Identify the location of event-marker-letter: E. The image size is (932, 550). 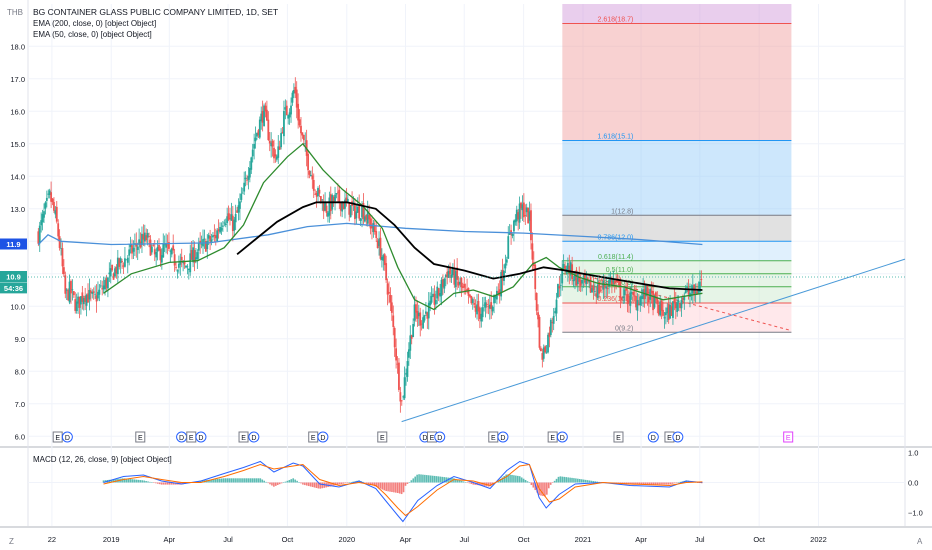
(140, 438).